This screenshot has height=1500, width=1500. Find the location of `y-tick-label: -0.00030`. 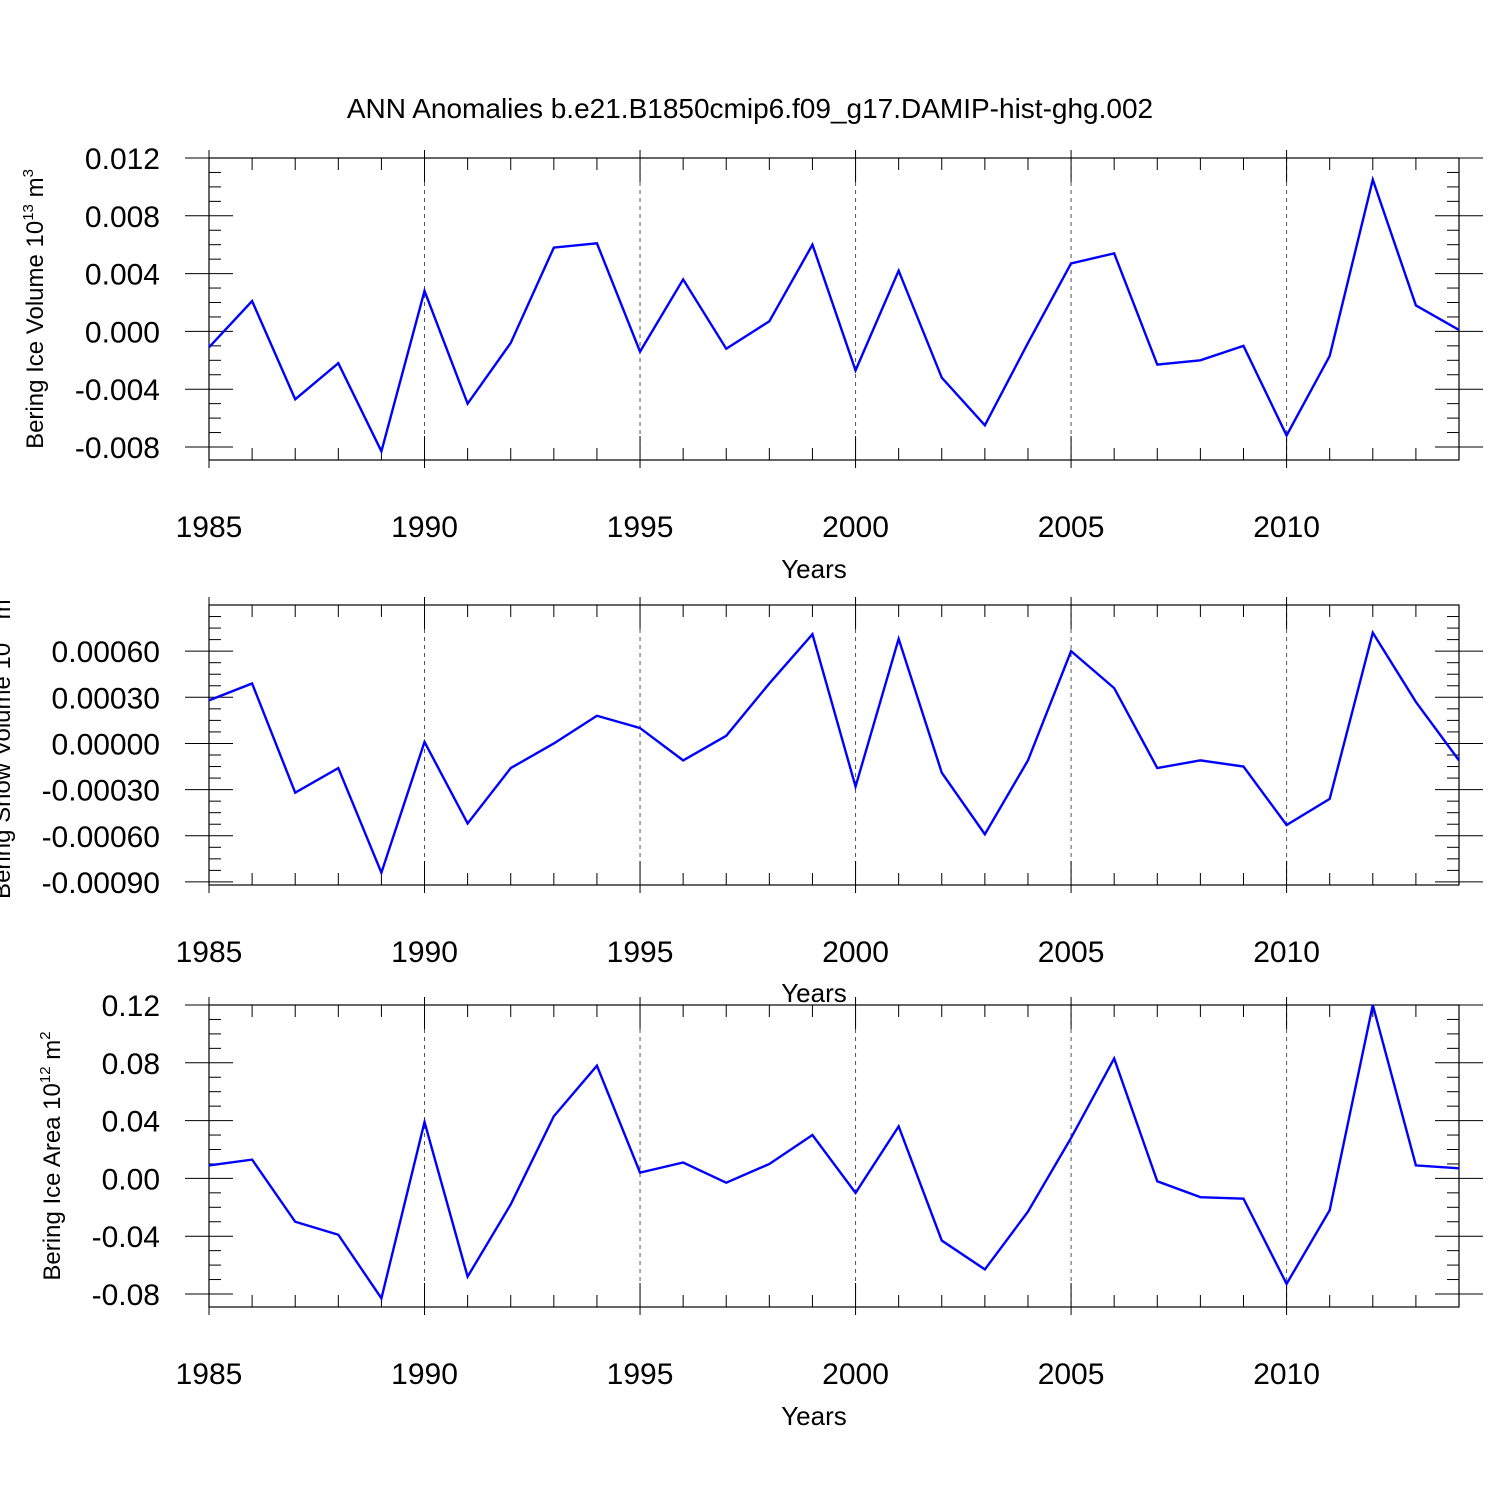

y-tick-label: -0.00030 is located at coordinates (101, 791).